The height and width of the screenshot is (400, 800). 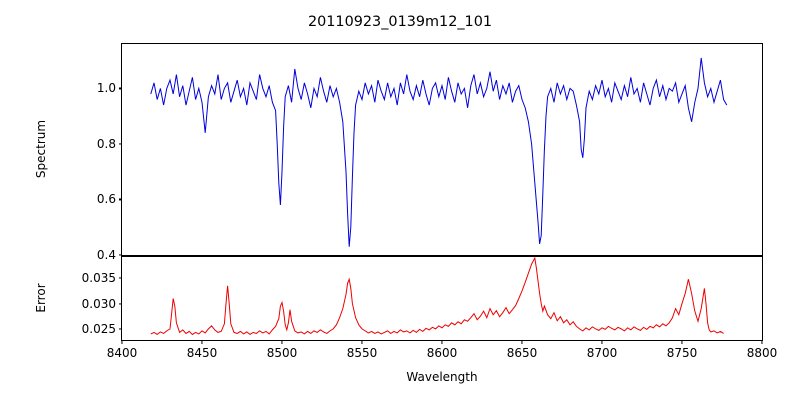 What do you see at coordinates (106, 255) in the screenshot?
I see `y-tick-label: 0.4` at bounding box center [106, 255].